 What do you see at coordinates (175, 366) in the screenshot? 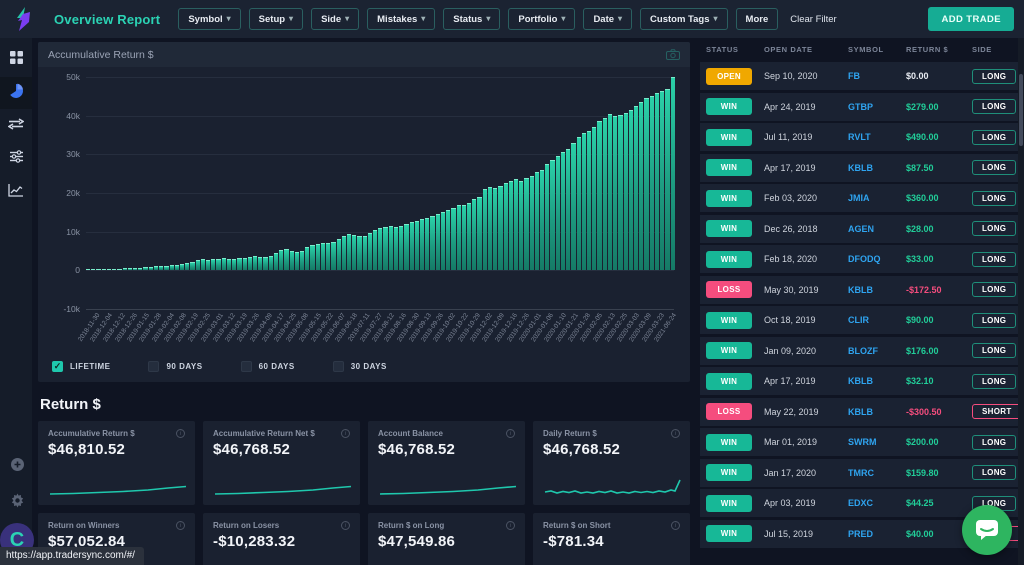
I see `range-option-90-days: 90 DAYS` at bounding box center [175, 366].